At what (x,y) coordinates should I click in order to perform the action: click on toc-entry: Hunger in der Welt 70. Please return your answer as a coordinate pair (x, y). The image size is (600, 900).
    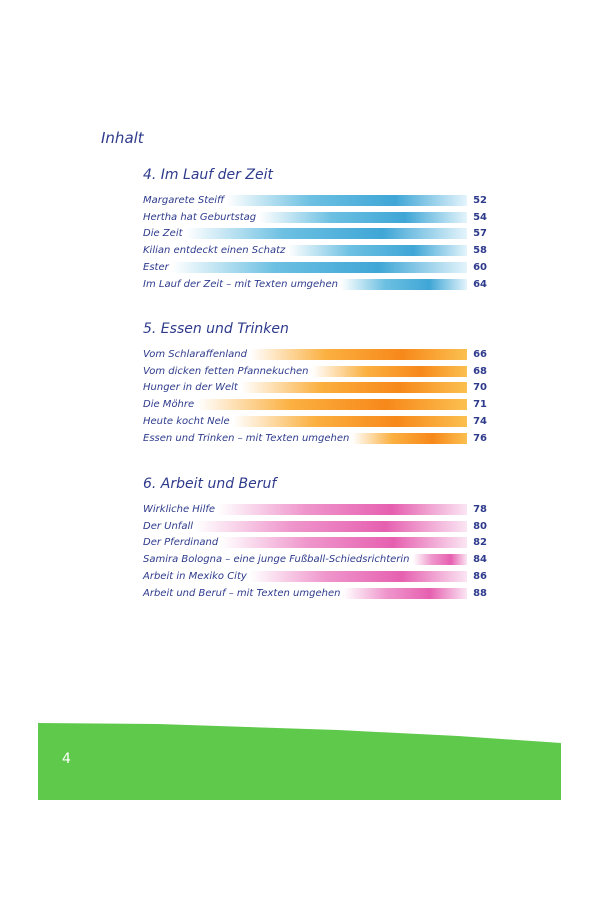
    Looking at the image, I should click on (315, 388).